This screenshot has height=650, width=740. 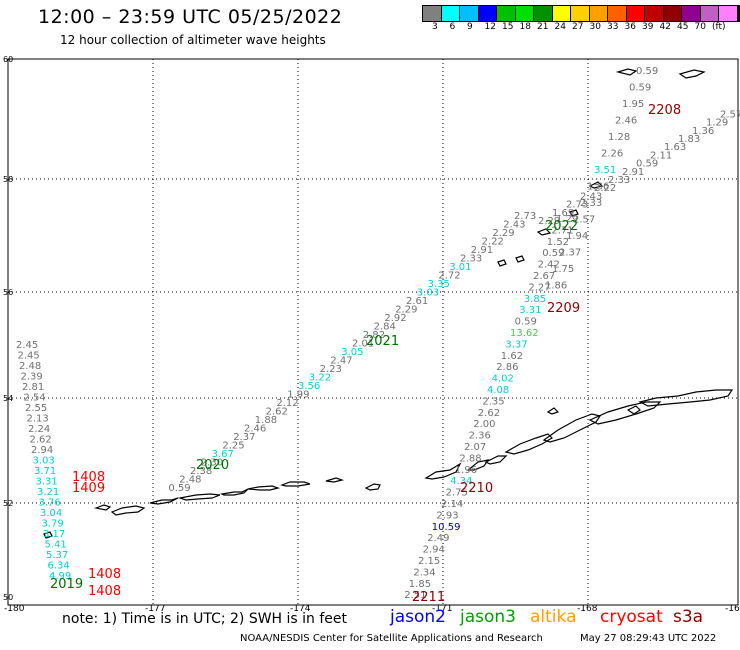 I want to click on swh-value: 3.04, so click(x=51, y=513).